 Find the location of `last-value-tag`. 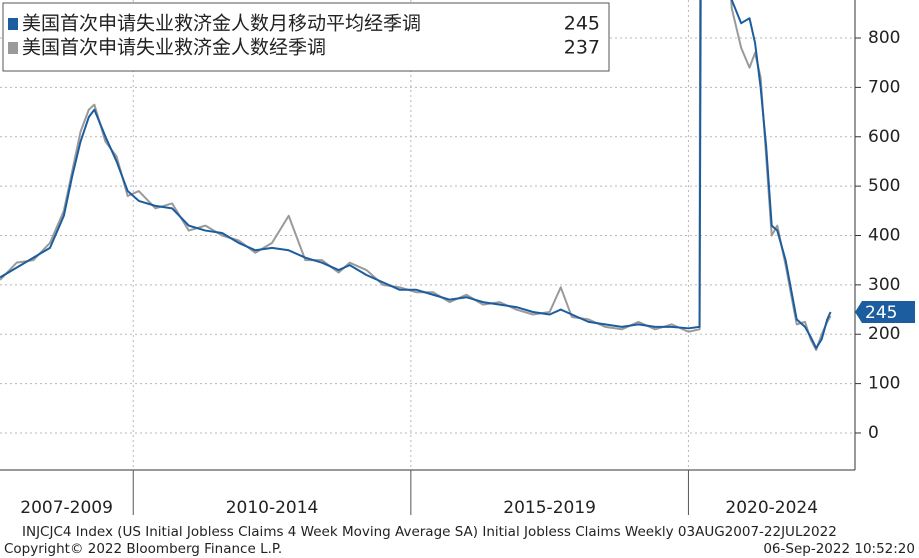

last-value-tag is located at coordinates (885, 312).